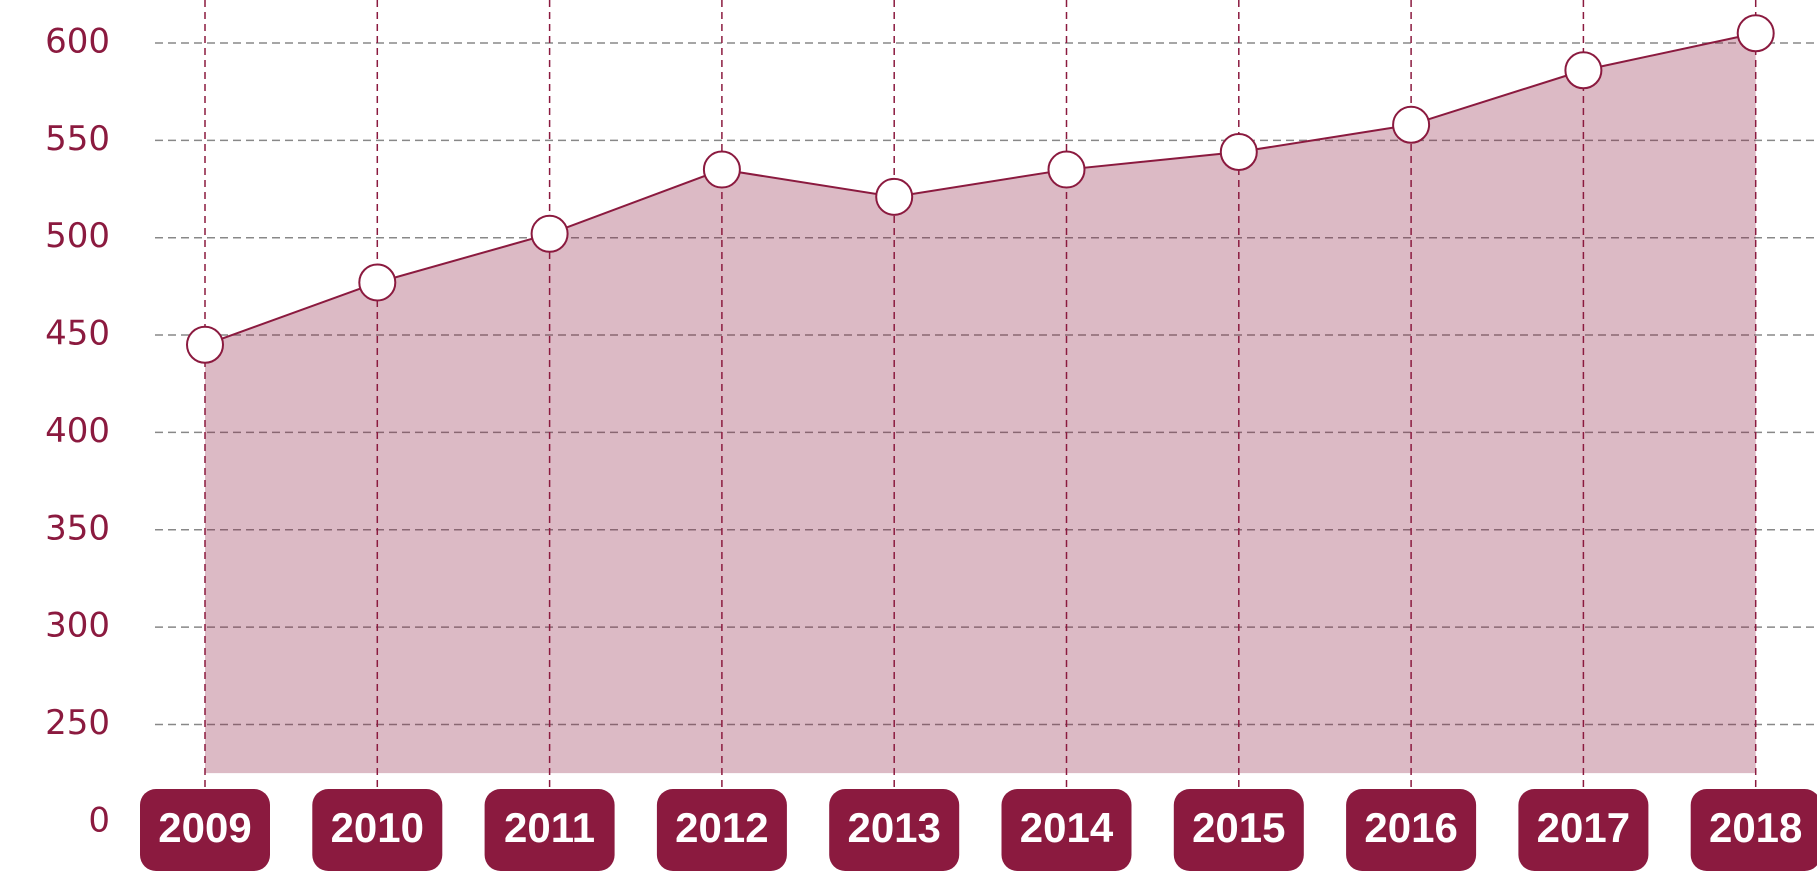 The width and height of the screenshot is (1817, 871). I want to click on x-tick-label: 2016, so click(1410, 827).